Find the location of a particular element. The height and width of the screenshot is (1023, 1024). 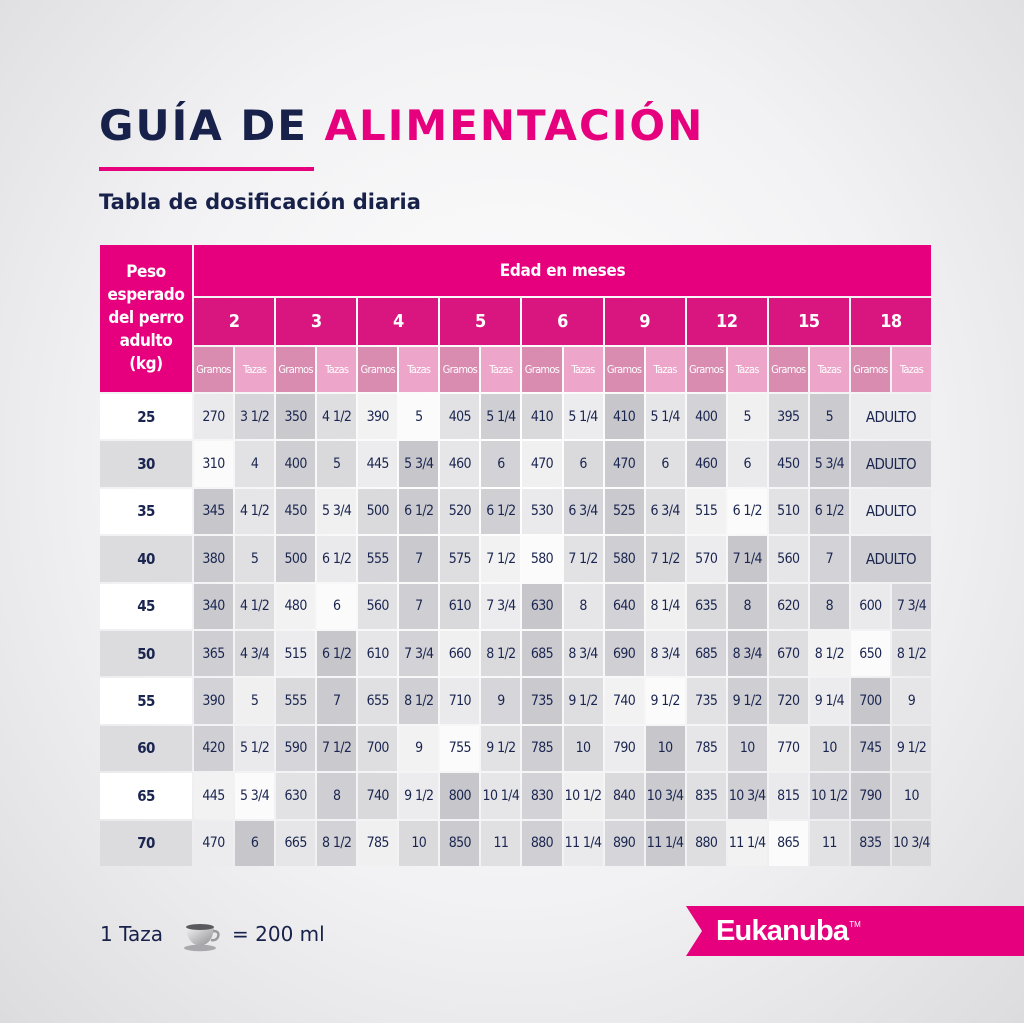

month-header: 18 is located at coordinates (890, 321).